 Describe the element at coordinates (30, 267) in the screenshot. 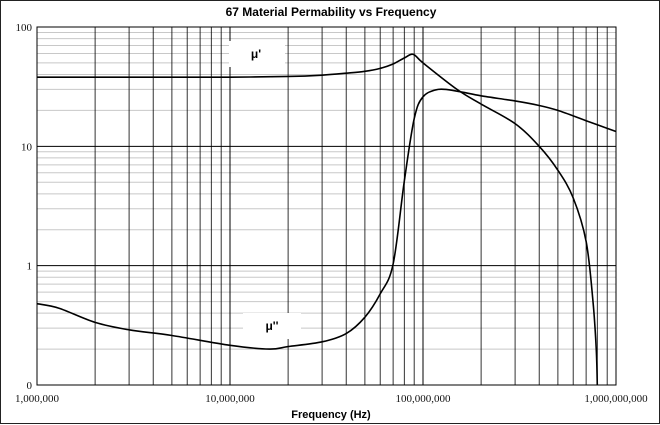

I see `y-tick-label: 1` at that location.